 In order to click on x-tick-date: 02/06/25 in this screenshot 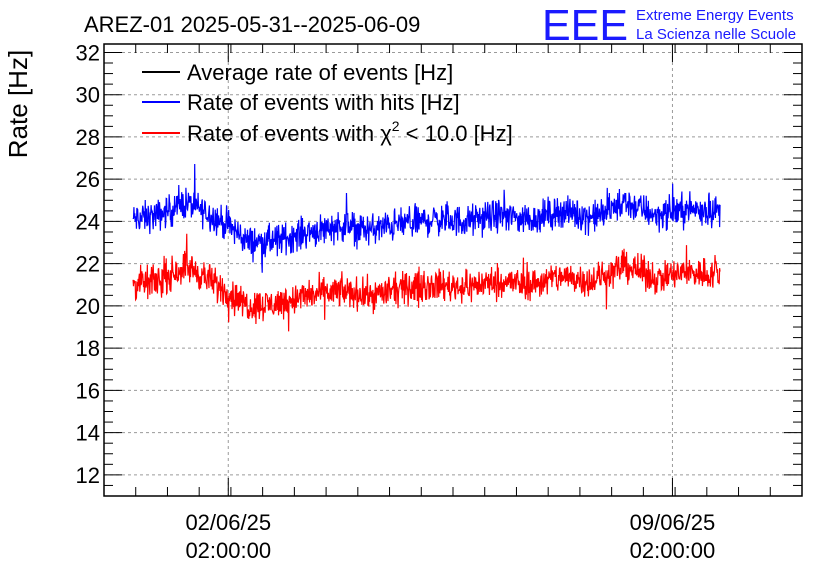, I will do `click(228, 522)`.